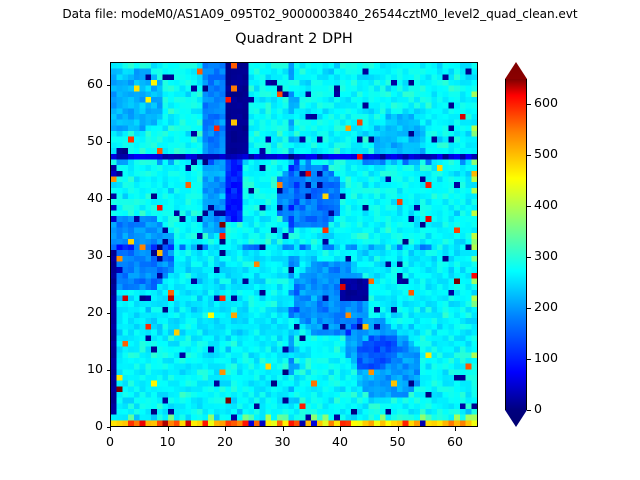 Image resolution: width=640 pixels, height=480 pixels. Describe the element at coordinates (516, 418) in the screenshot. I see `colorbar-under-arrow-icon` at that location.